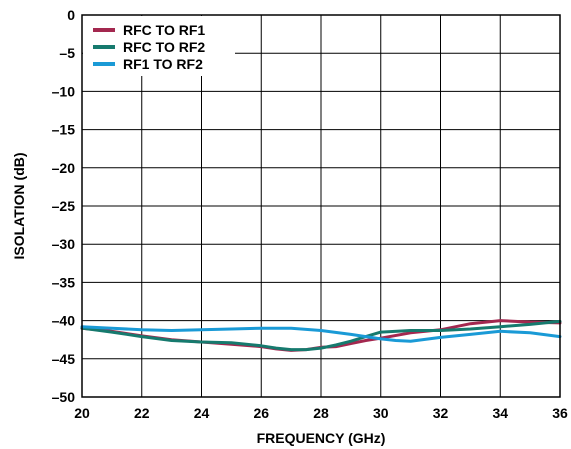 The image size is (571, 449). What do you see at coordinates (64, 168) in the screenshot?
I see `y-tick-label: –20` at bounding box center [64, 168].